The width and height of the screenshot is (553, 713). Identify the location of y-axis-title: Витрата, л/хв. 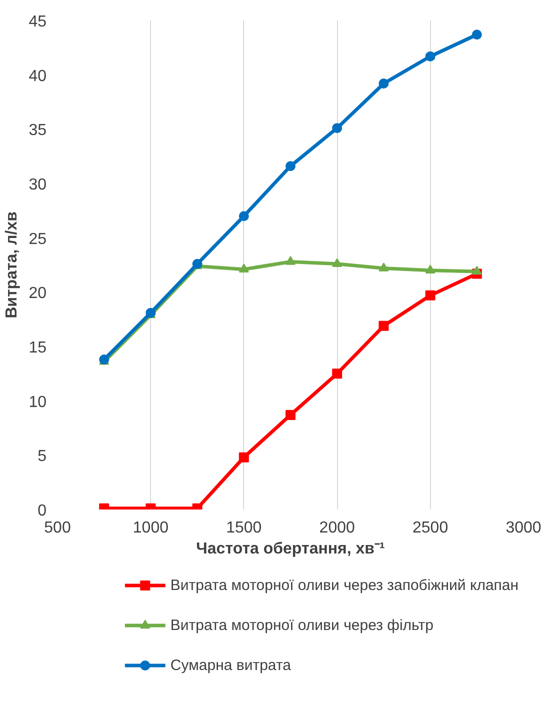
(12, 264).